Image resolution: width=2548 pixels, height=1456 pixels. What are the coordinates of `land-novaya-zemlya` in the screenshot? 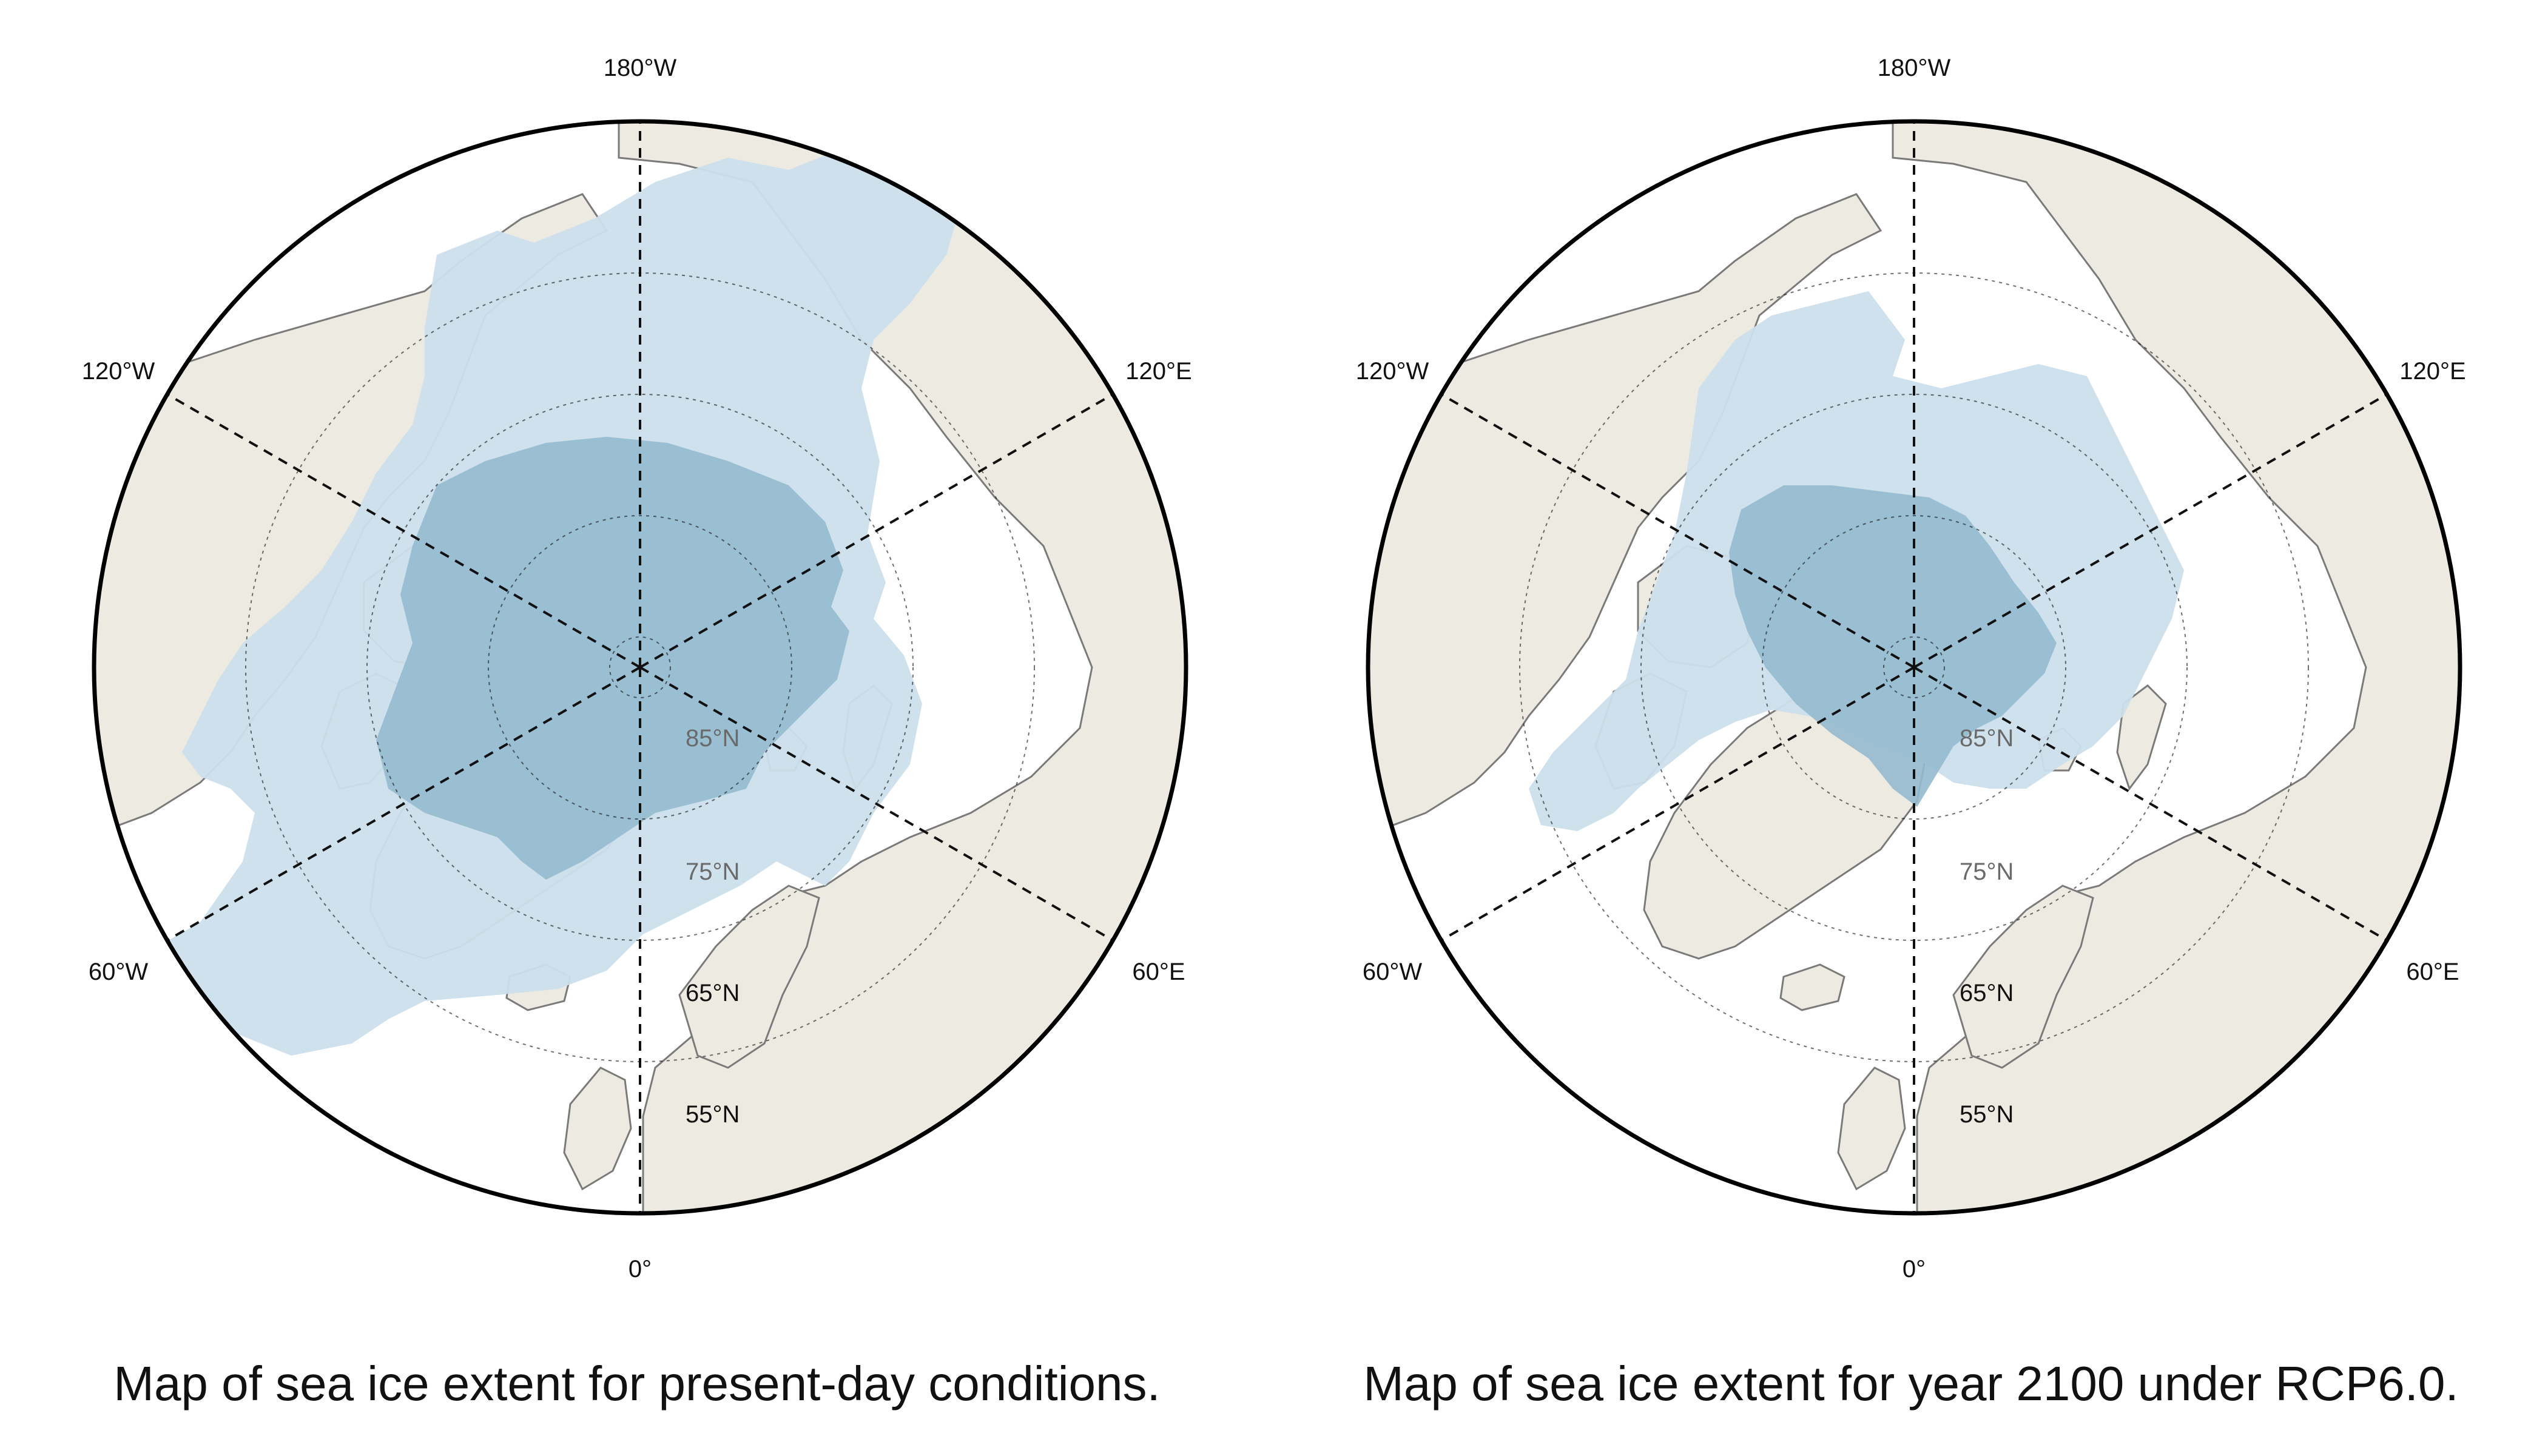 It's located at (2141, 737).